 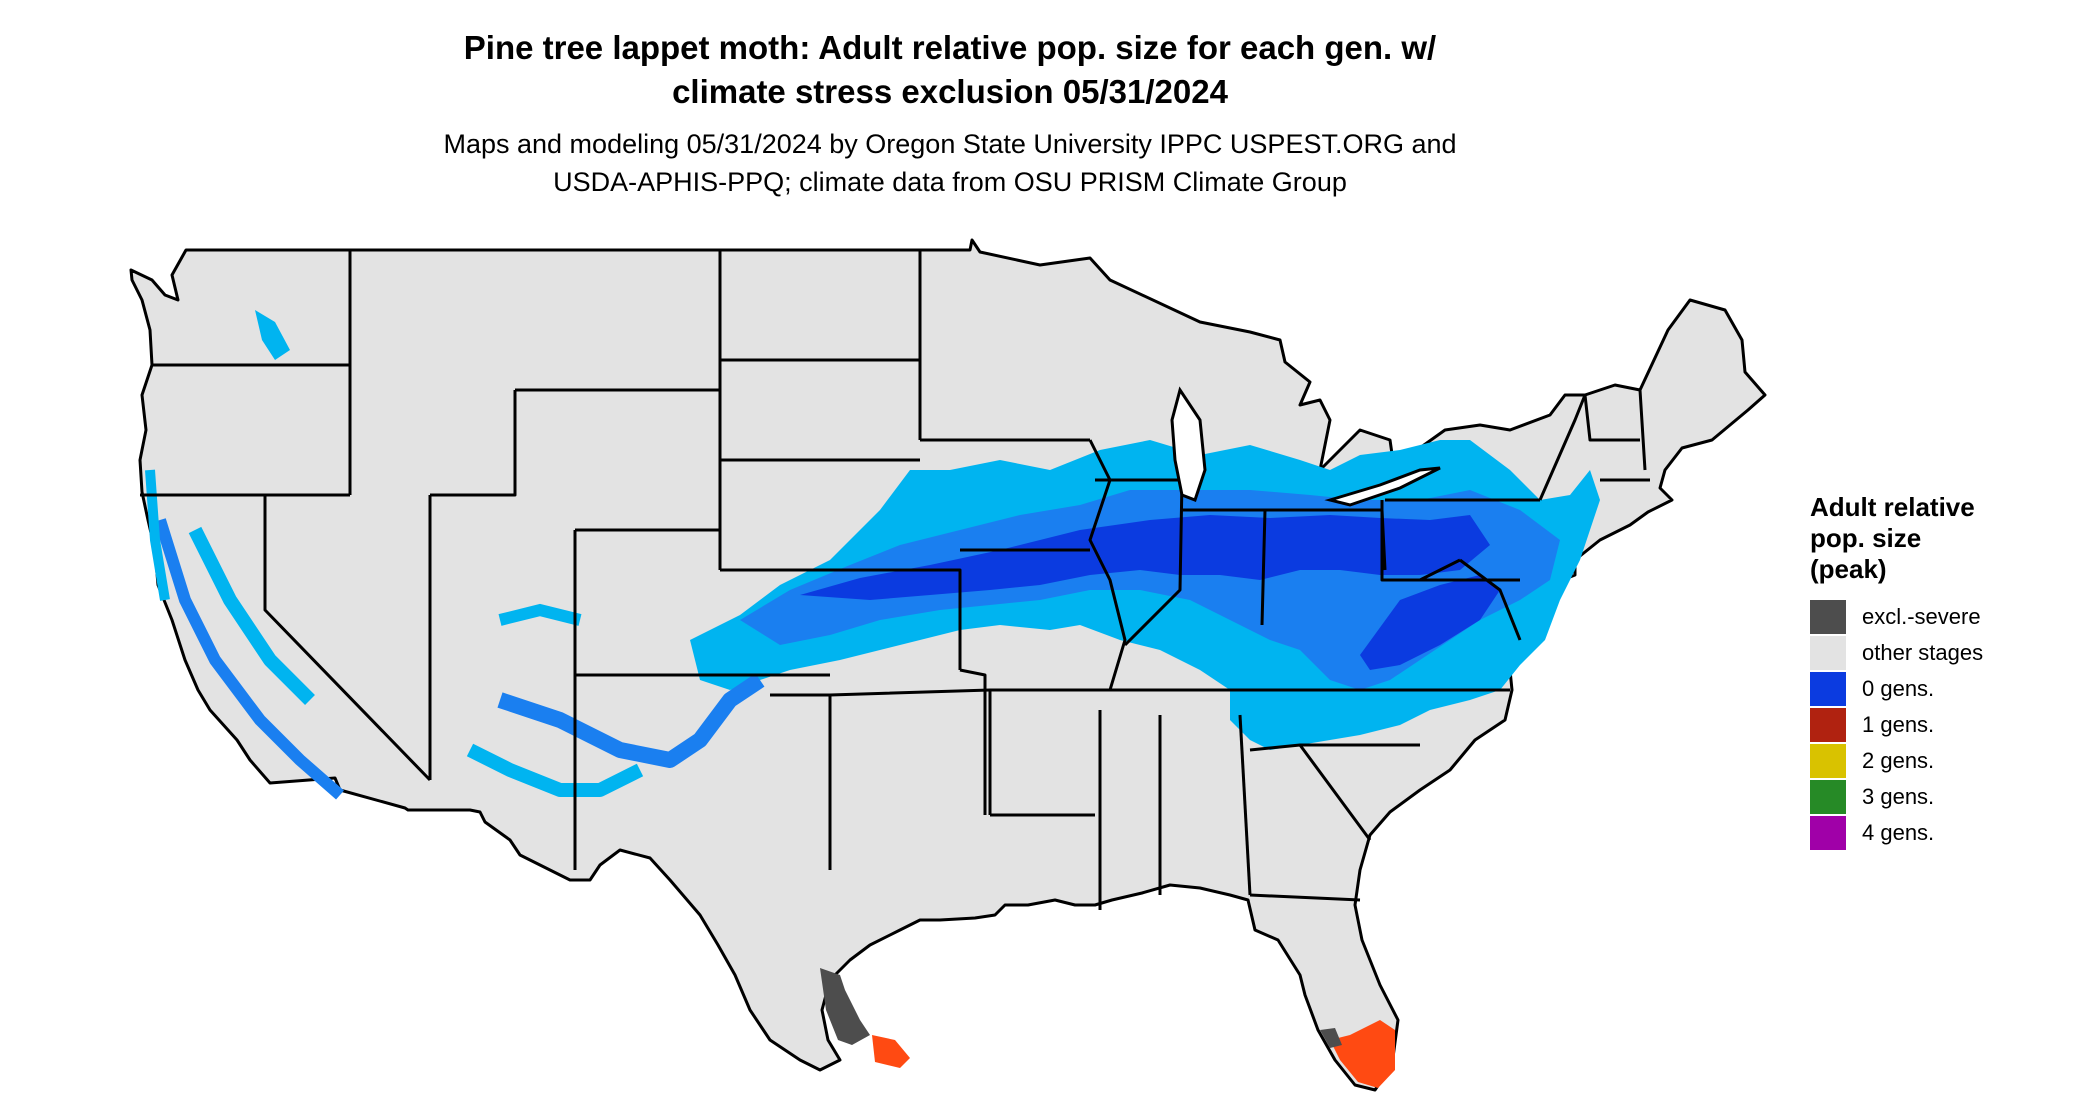 I want to click on legend-item: 2 gens., so click(x=1945, y=761).